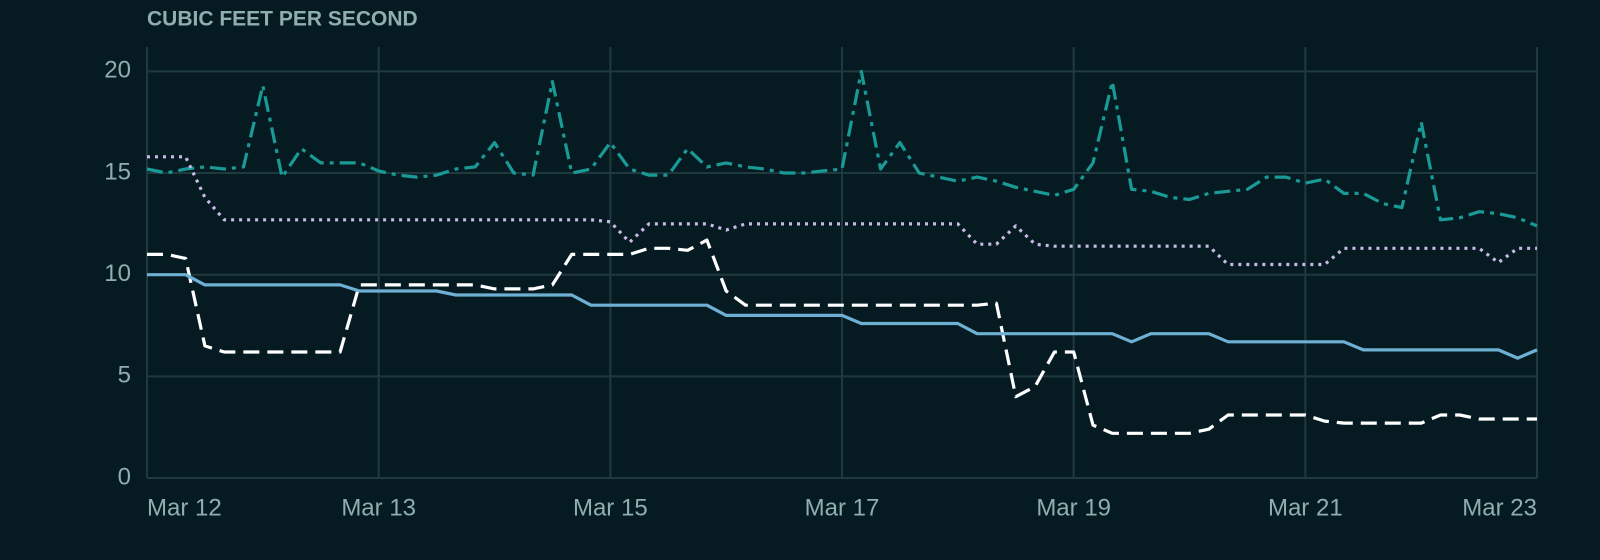 This screenshot has height=560, width=1600. I want to click on x-tick-label: Mar 15, so click(610, 507).